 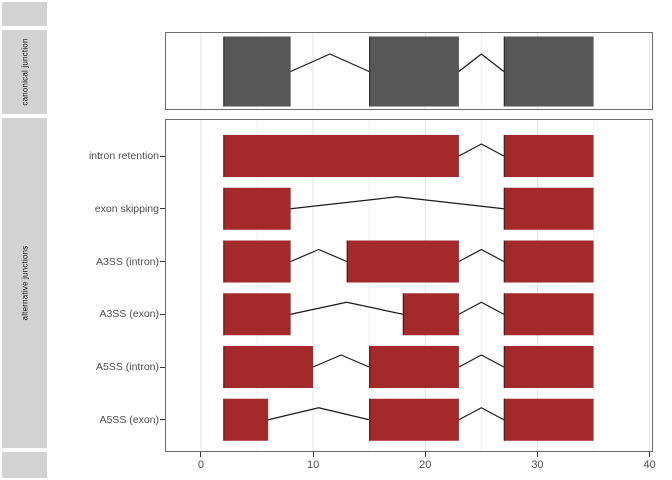 I want to click on x-tick-label: 40, so click(x=649, y=465).